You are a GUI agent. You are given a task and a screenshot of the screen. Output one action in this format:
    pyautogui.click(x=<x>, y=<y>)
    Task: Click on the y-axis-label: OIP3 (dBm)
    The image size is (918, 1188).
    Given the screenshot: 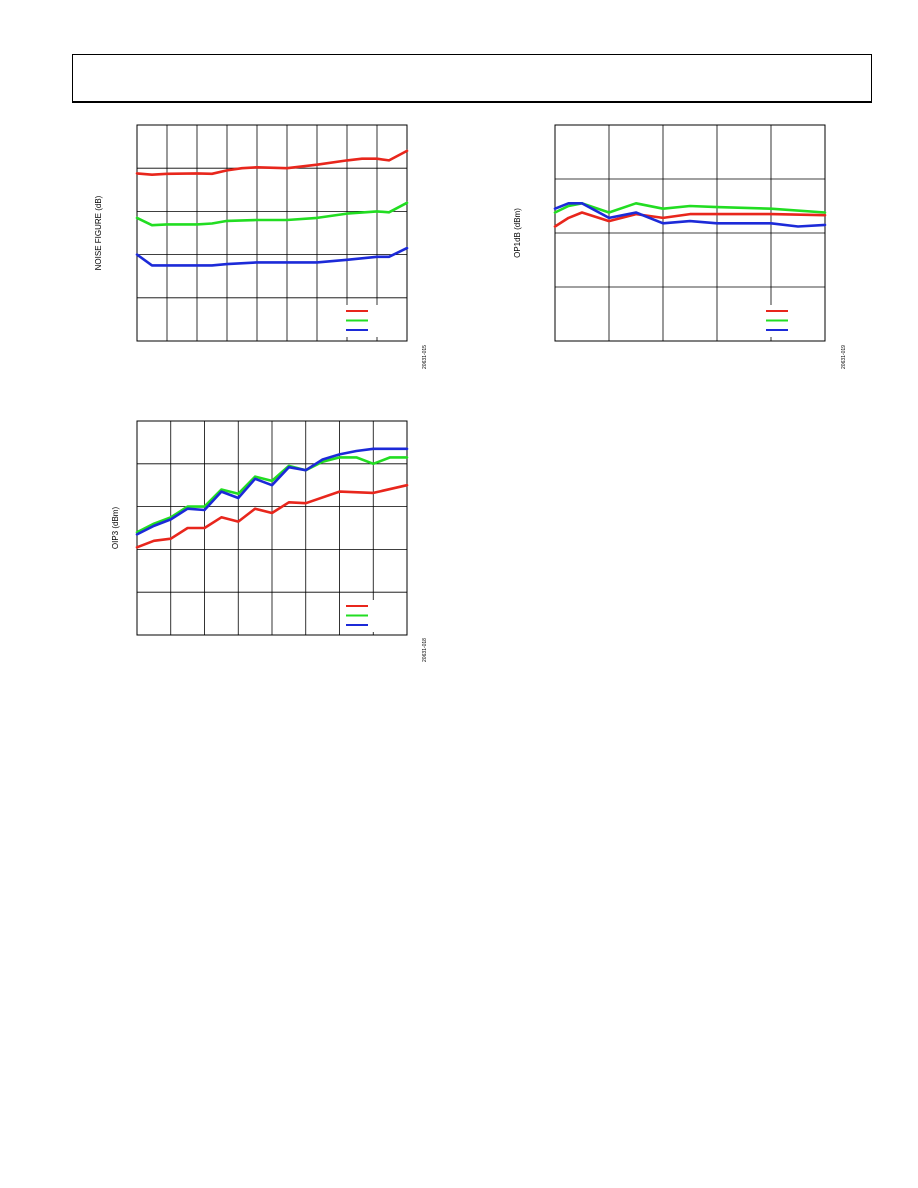 What is the action you would take?
    pyautogui.click(x=115, y=528)
    